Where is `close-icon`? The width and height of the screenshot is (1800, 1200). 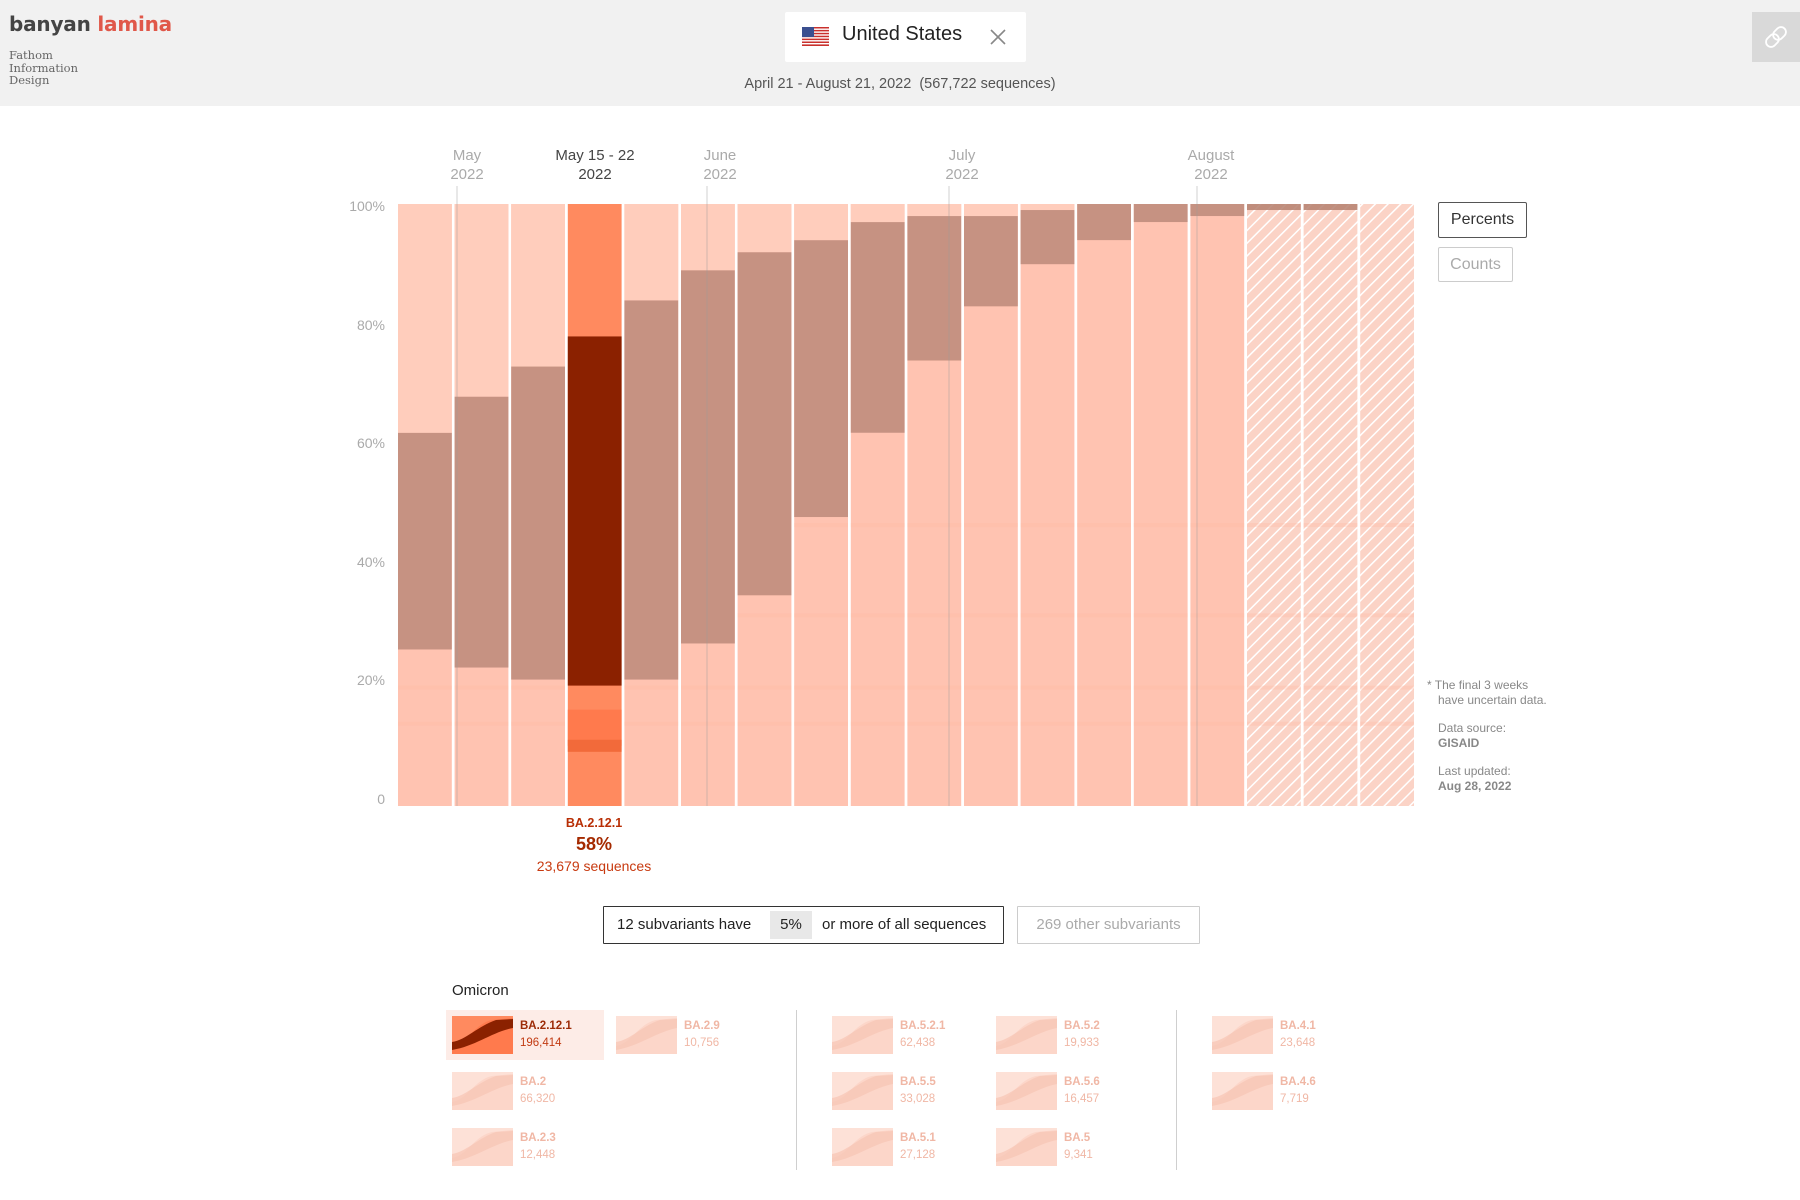
close-icon is located at coordinates (998, 37).